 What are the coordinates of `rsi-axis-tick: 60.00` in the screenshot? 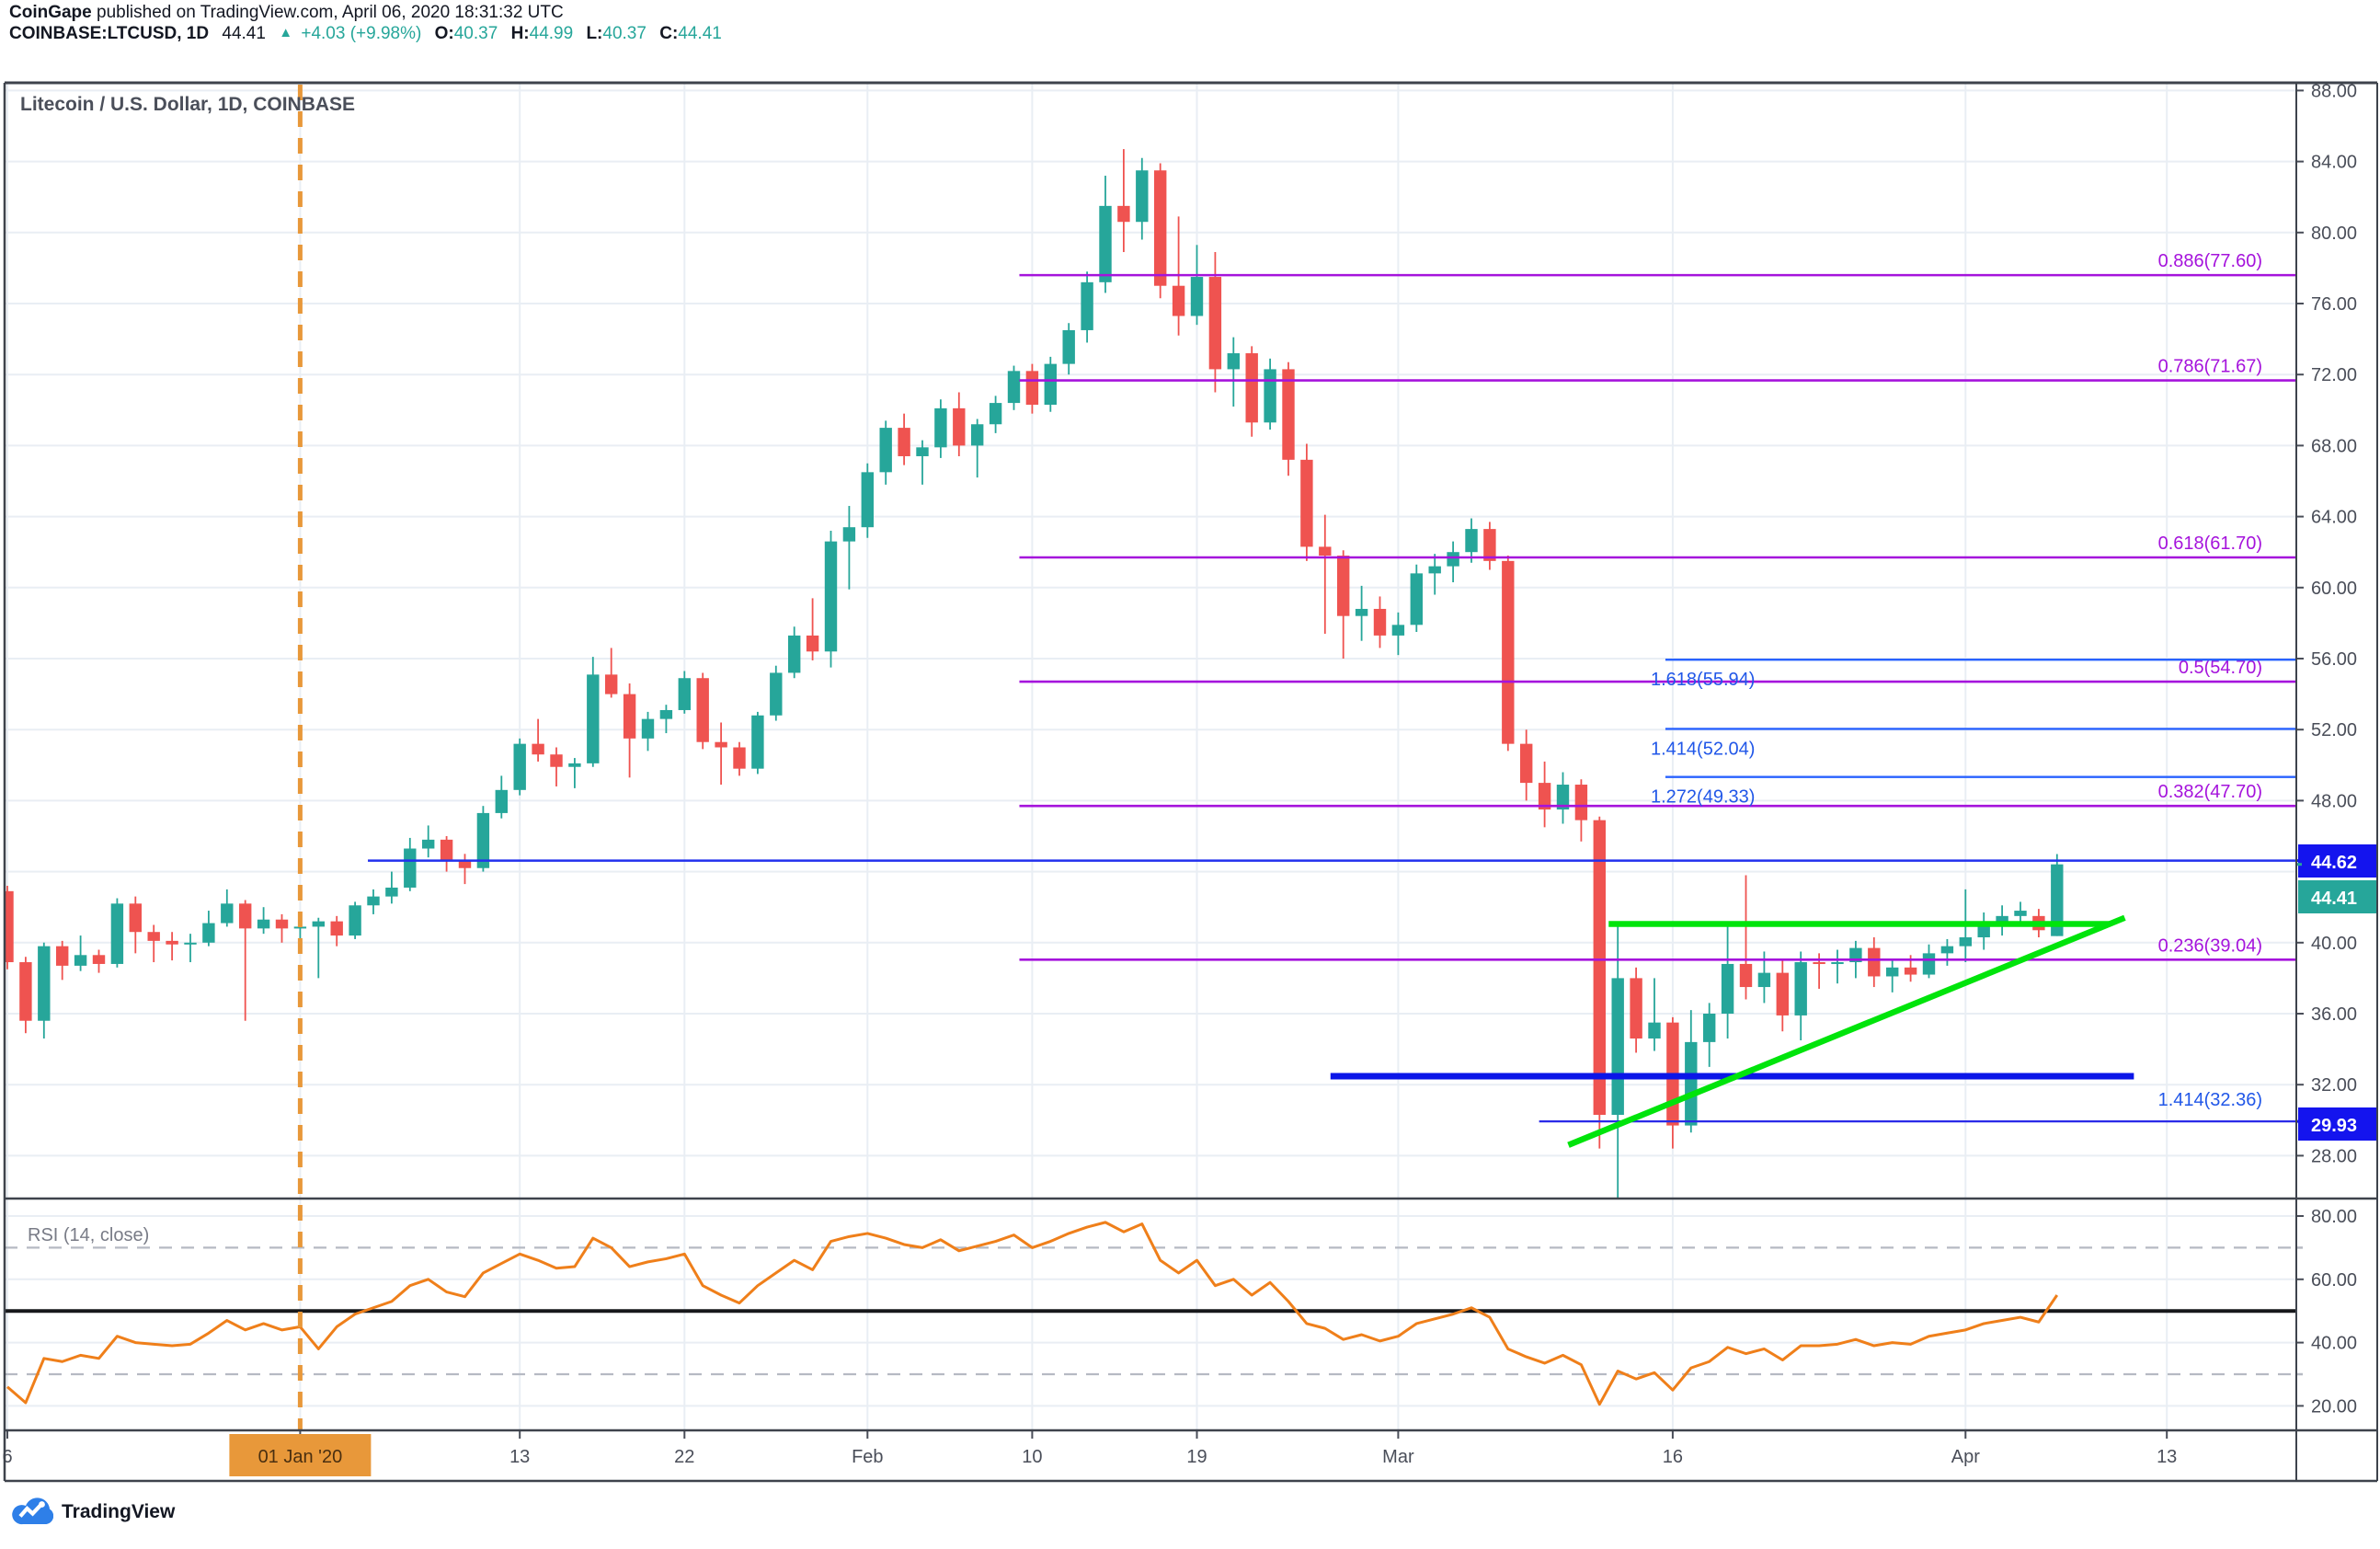 It's located at (2334, 1280).